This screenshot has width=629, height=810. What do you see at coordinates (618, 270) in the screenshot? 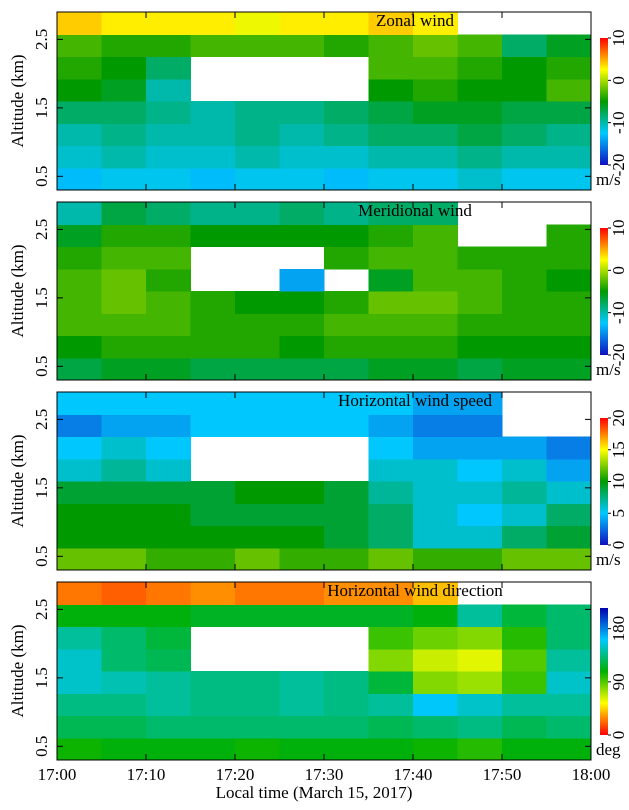
I see `colorbar-tick-label: 0` at bounding box center [618, 270].